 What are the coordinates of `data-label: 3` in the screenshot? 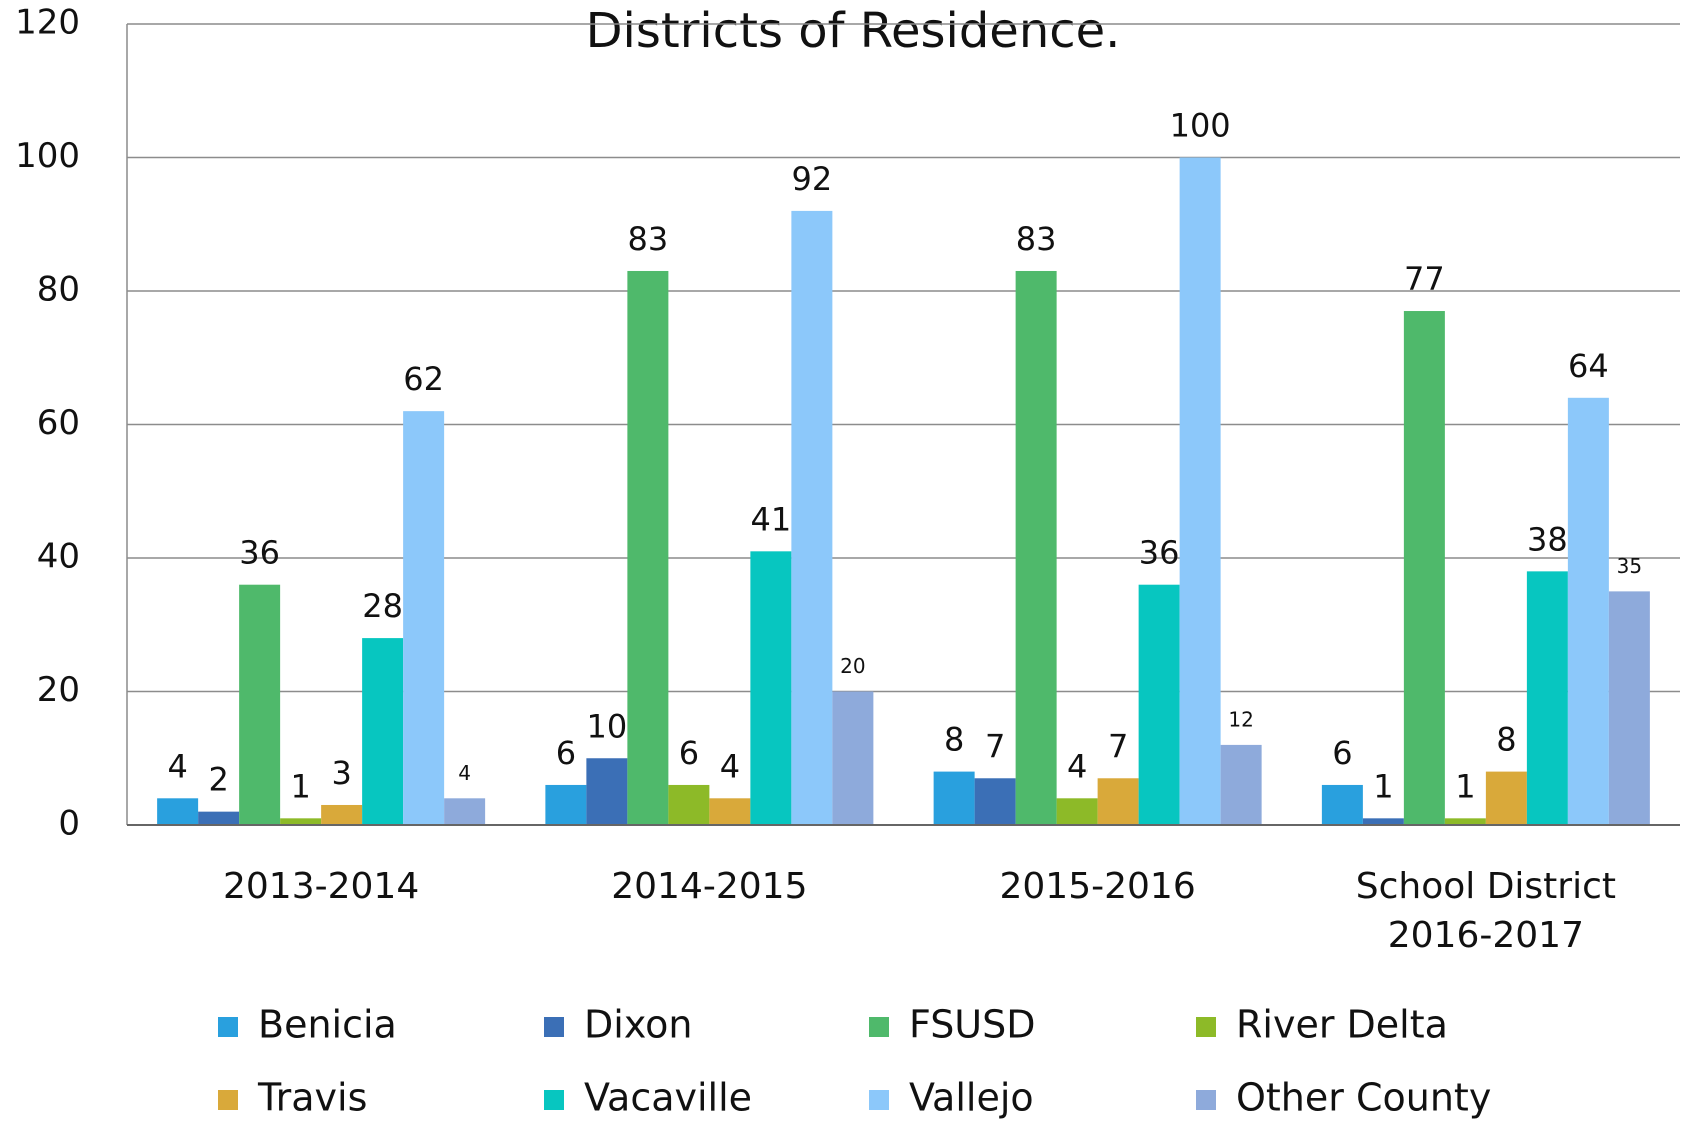 It's located at (341, 773).